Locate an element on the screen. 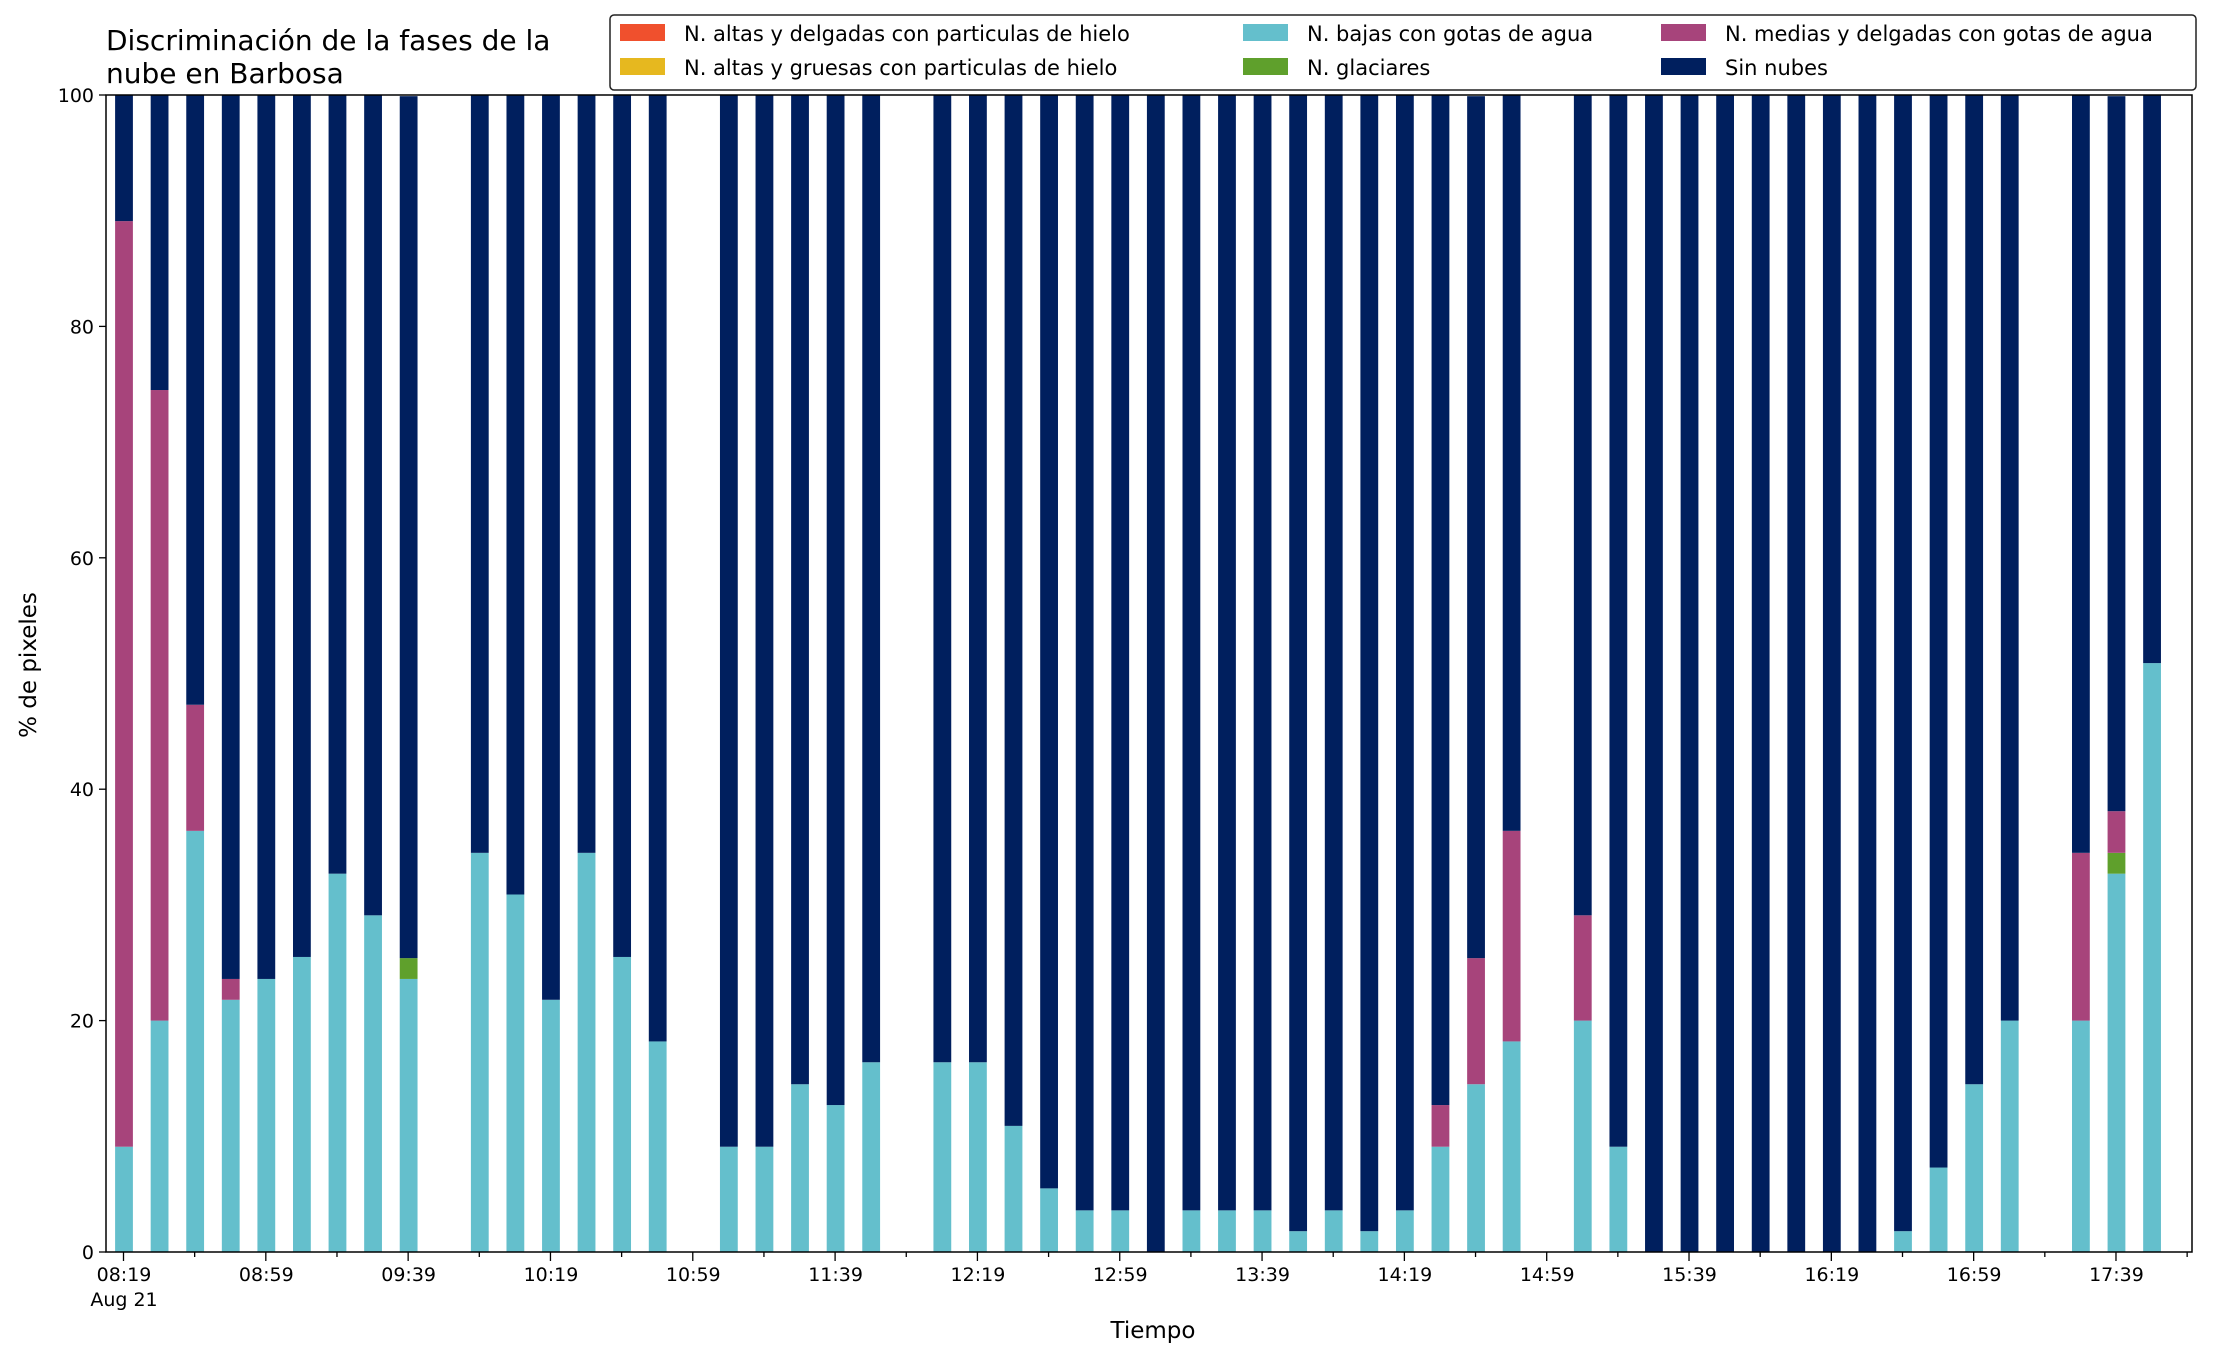  x-tick-label: 14:59 is located at coordinates (1547, 1275).